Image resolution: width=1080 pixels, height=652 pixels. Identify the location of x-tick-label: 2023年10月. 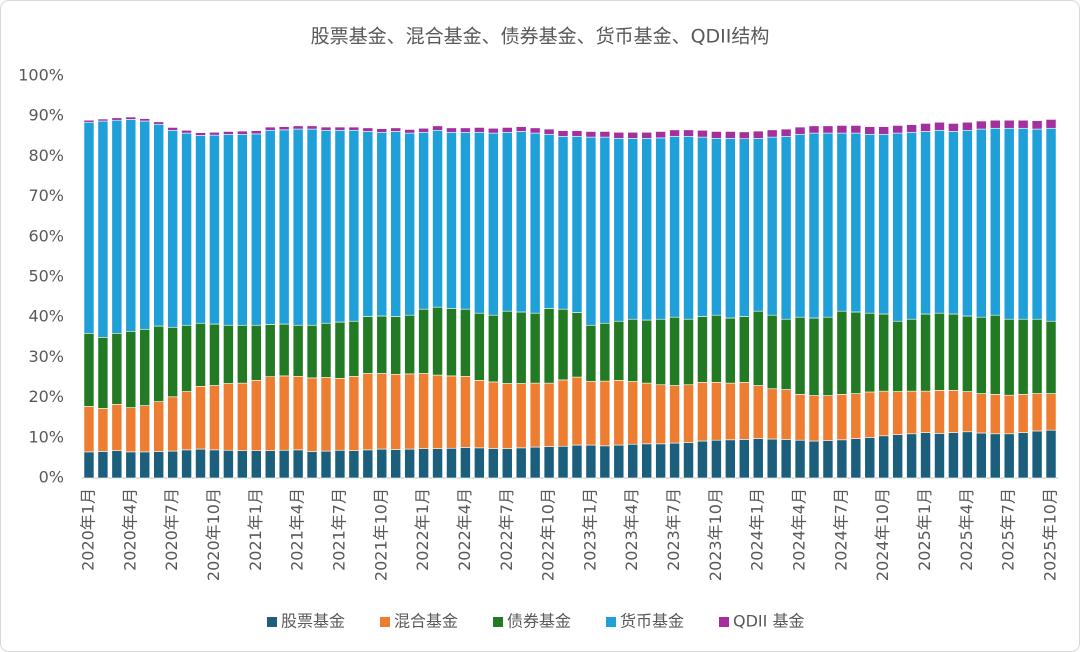
(715, 534).